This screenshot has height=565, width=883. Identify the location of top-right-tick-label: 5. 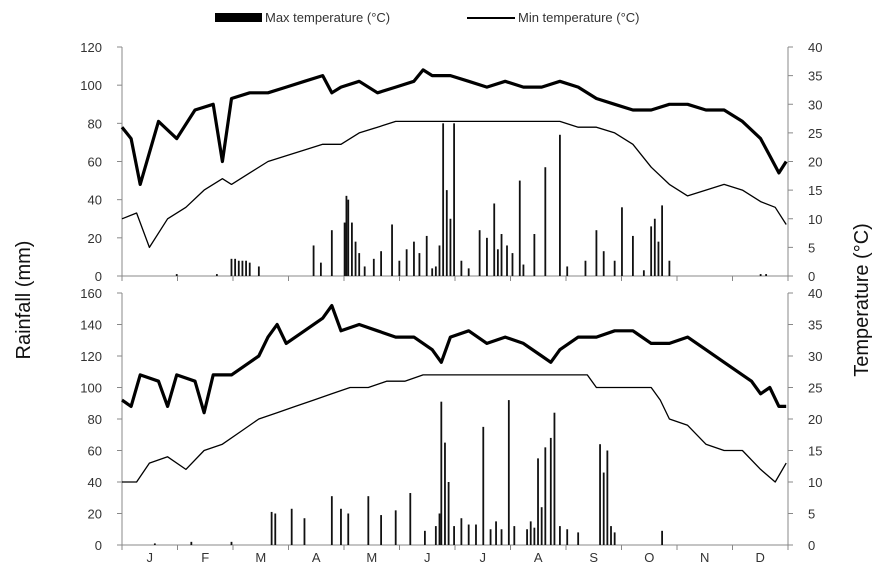
(811, 247).